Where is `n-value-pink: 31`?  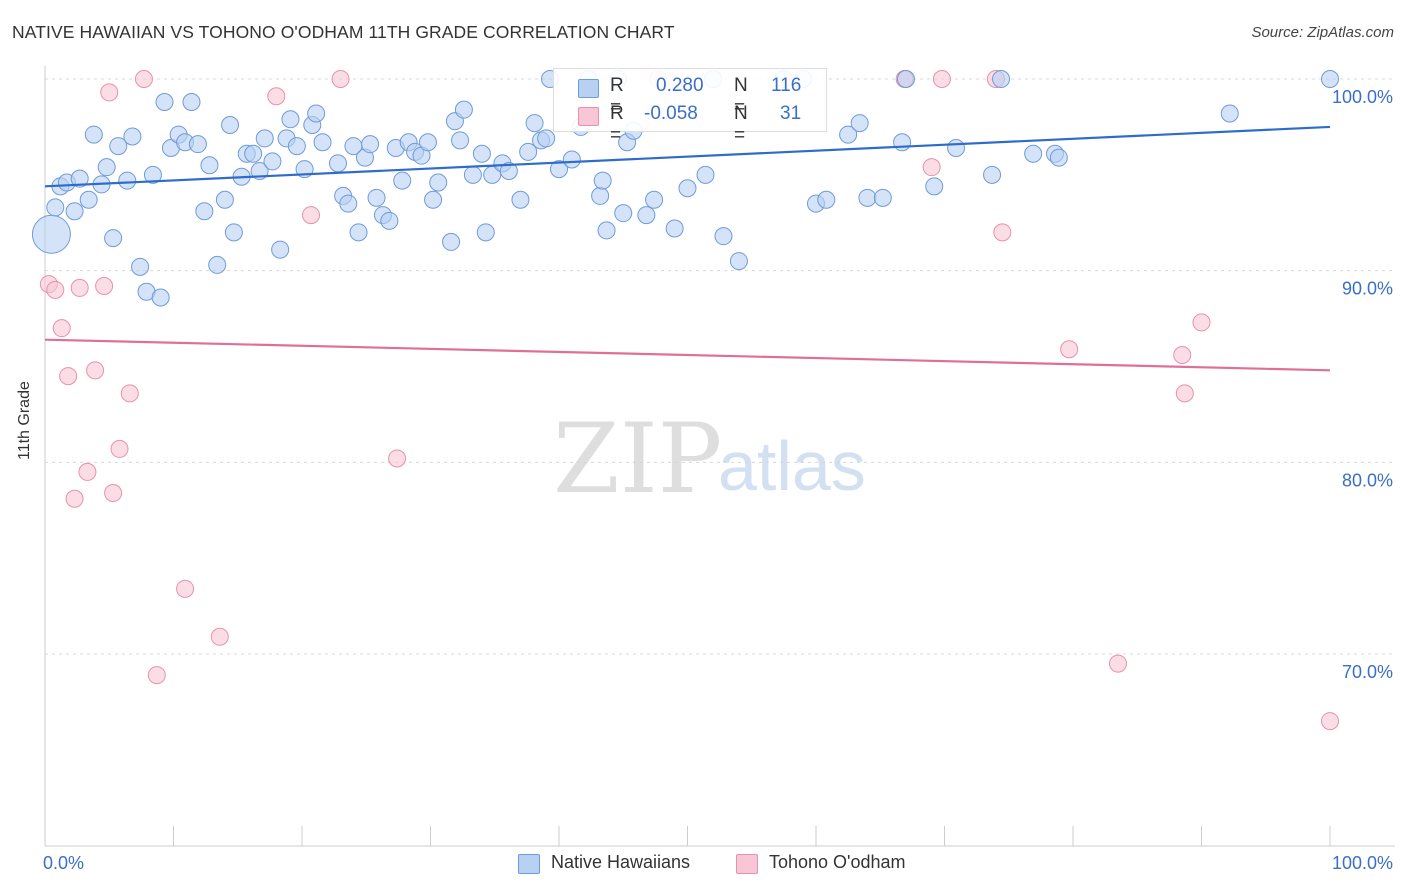 n-value-pink: 31 is located at coordinates (791, 113).